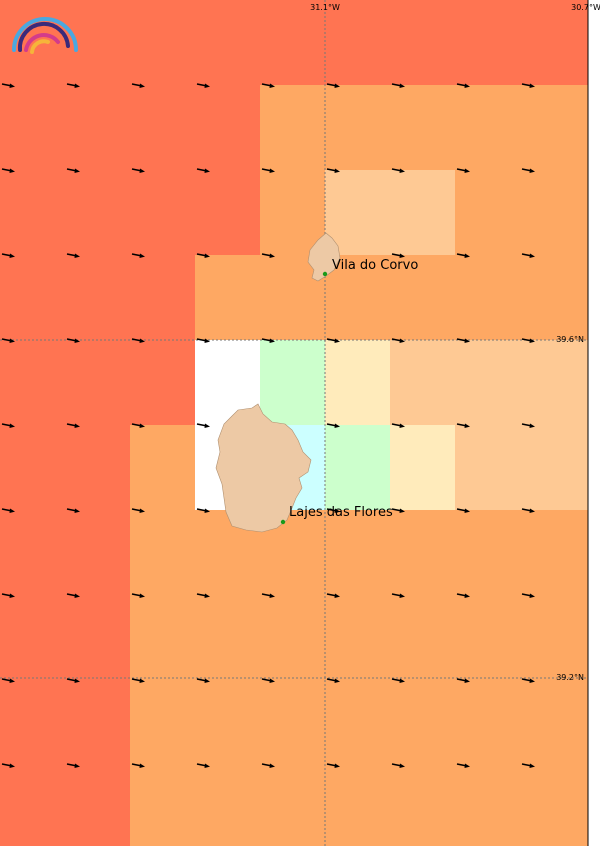  I want to click on place-label: Vila do Corvo, so click(375, 265).